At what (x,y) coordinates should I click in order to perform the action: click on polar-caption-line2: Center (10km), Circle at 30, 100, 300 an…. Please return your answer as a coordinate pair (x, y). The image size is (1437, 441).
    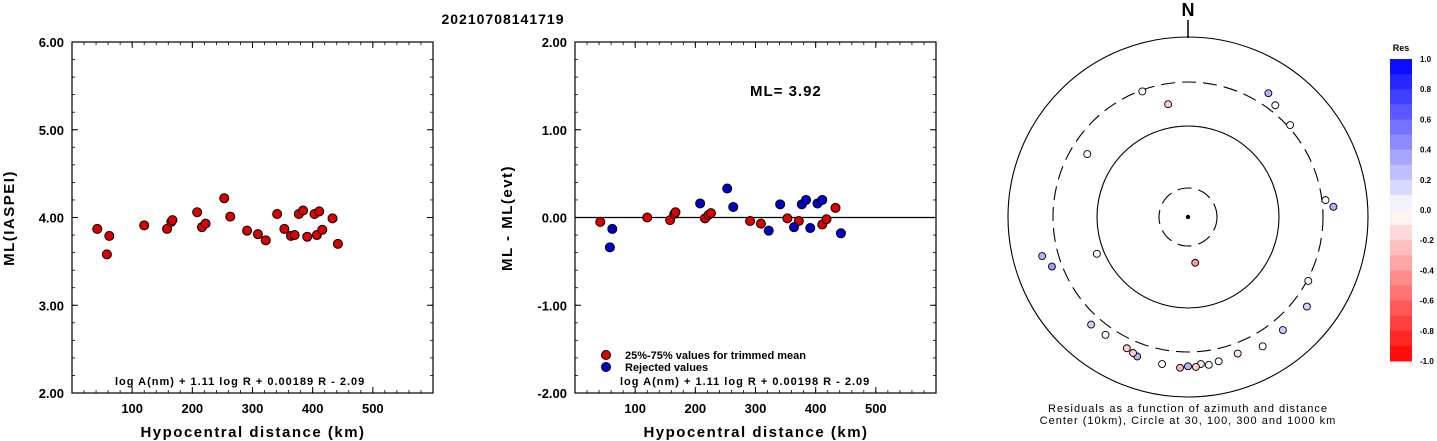
    Looking at the image, I should click on (1188, 421).